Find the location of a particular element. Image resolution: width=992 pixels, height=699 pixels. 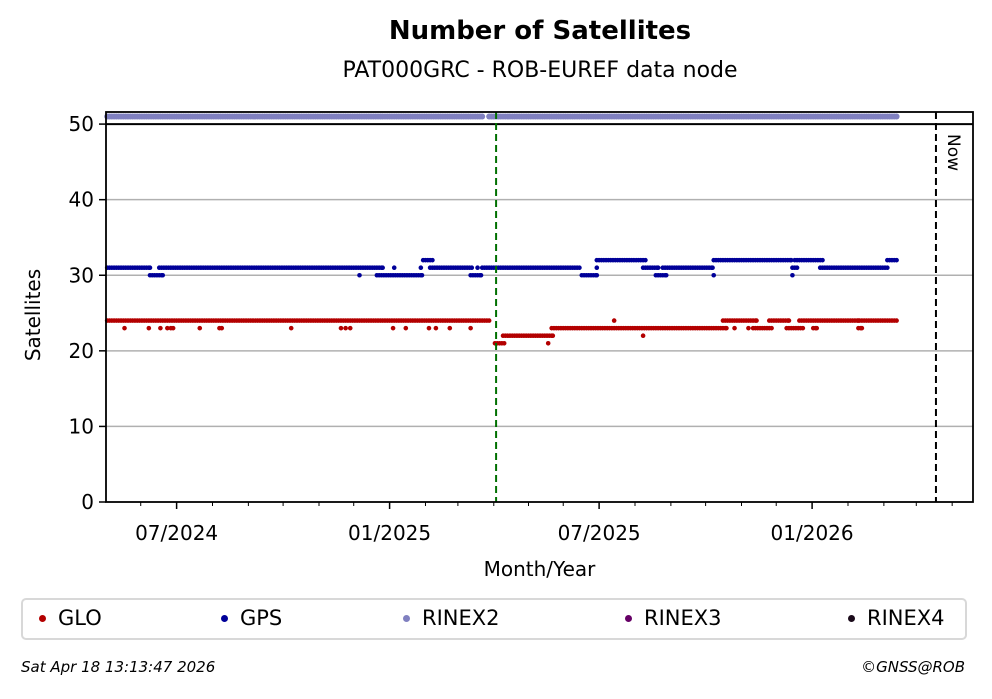

legend-item-rinex2: RINEX2 is located at coordinates (451, 618).